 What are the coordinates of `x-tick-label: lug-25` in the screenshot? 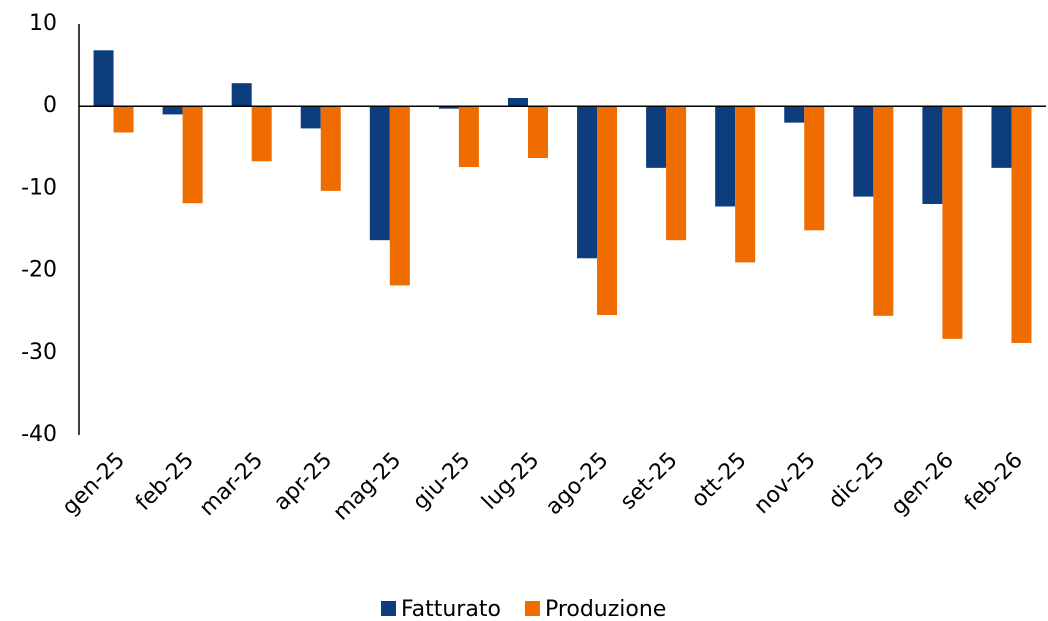 It's located at (510, 481).